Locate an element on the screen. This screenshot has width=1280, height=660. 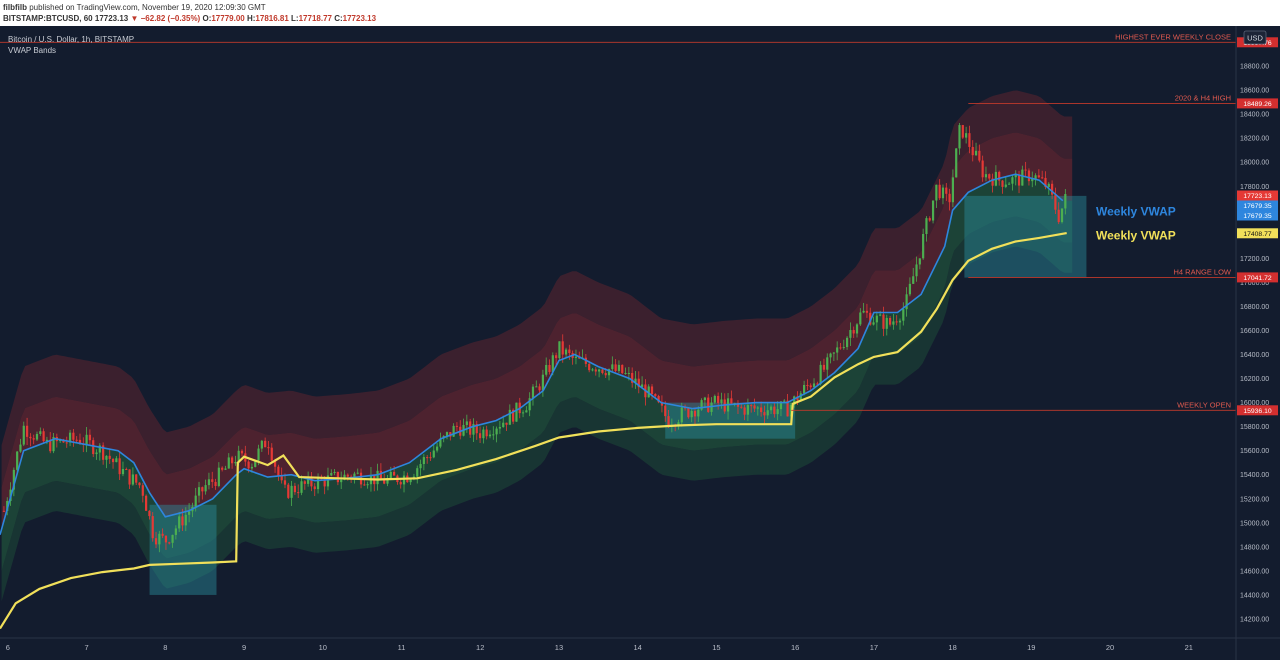
author: filbfilb is located at coordinates (15, 7).